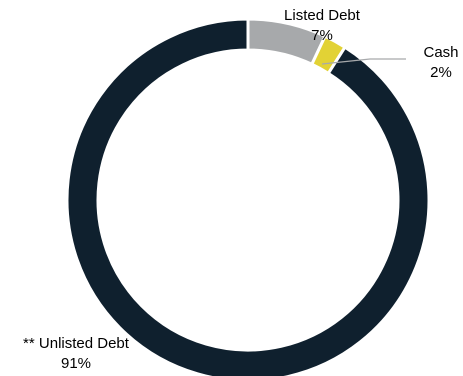 The height and width of the screenshot is (376, 463). What do you see at coordinates (440, 52) in the screenshot?
I see `slice-label-cash: Cash` at bounding box center [440, 52].